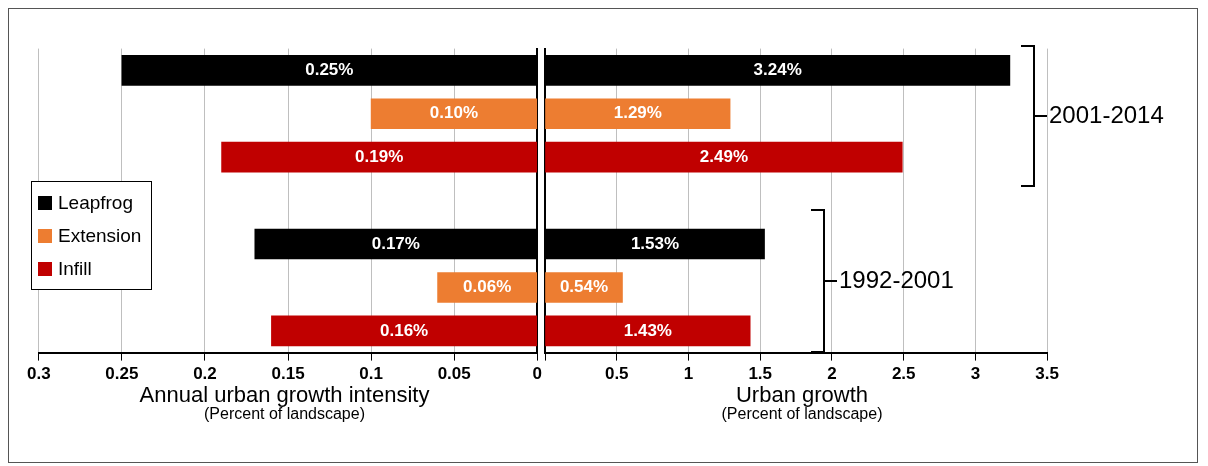 This screenshot has height=466, width=1208. Describe the element at coordinates (616, 374) in the screenshot. I see `x-tick-label: 0.5` at that location.